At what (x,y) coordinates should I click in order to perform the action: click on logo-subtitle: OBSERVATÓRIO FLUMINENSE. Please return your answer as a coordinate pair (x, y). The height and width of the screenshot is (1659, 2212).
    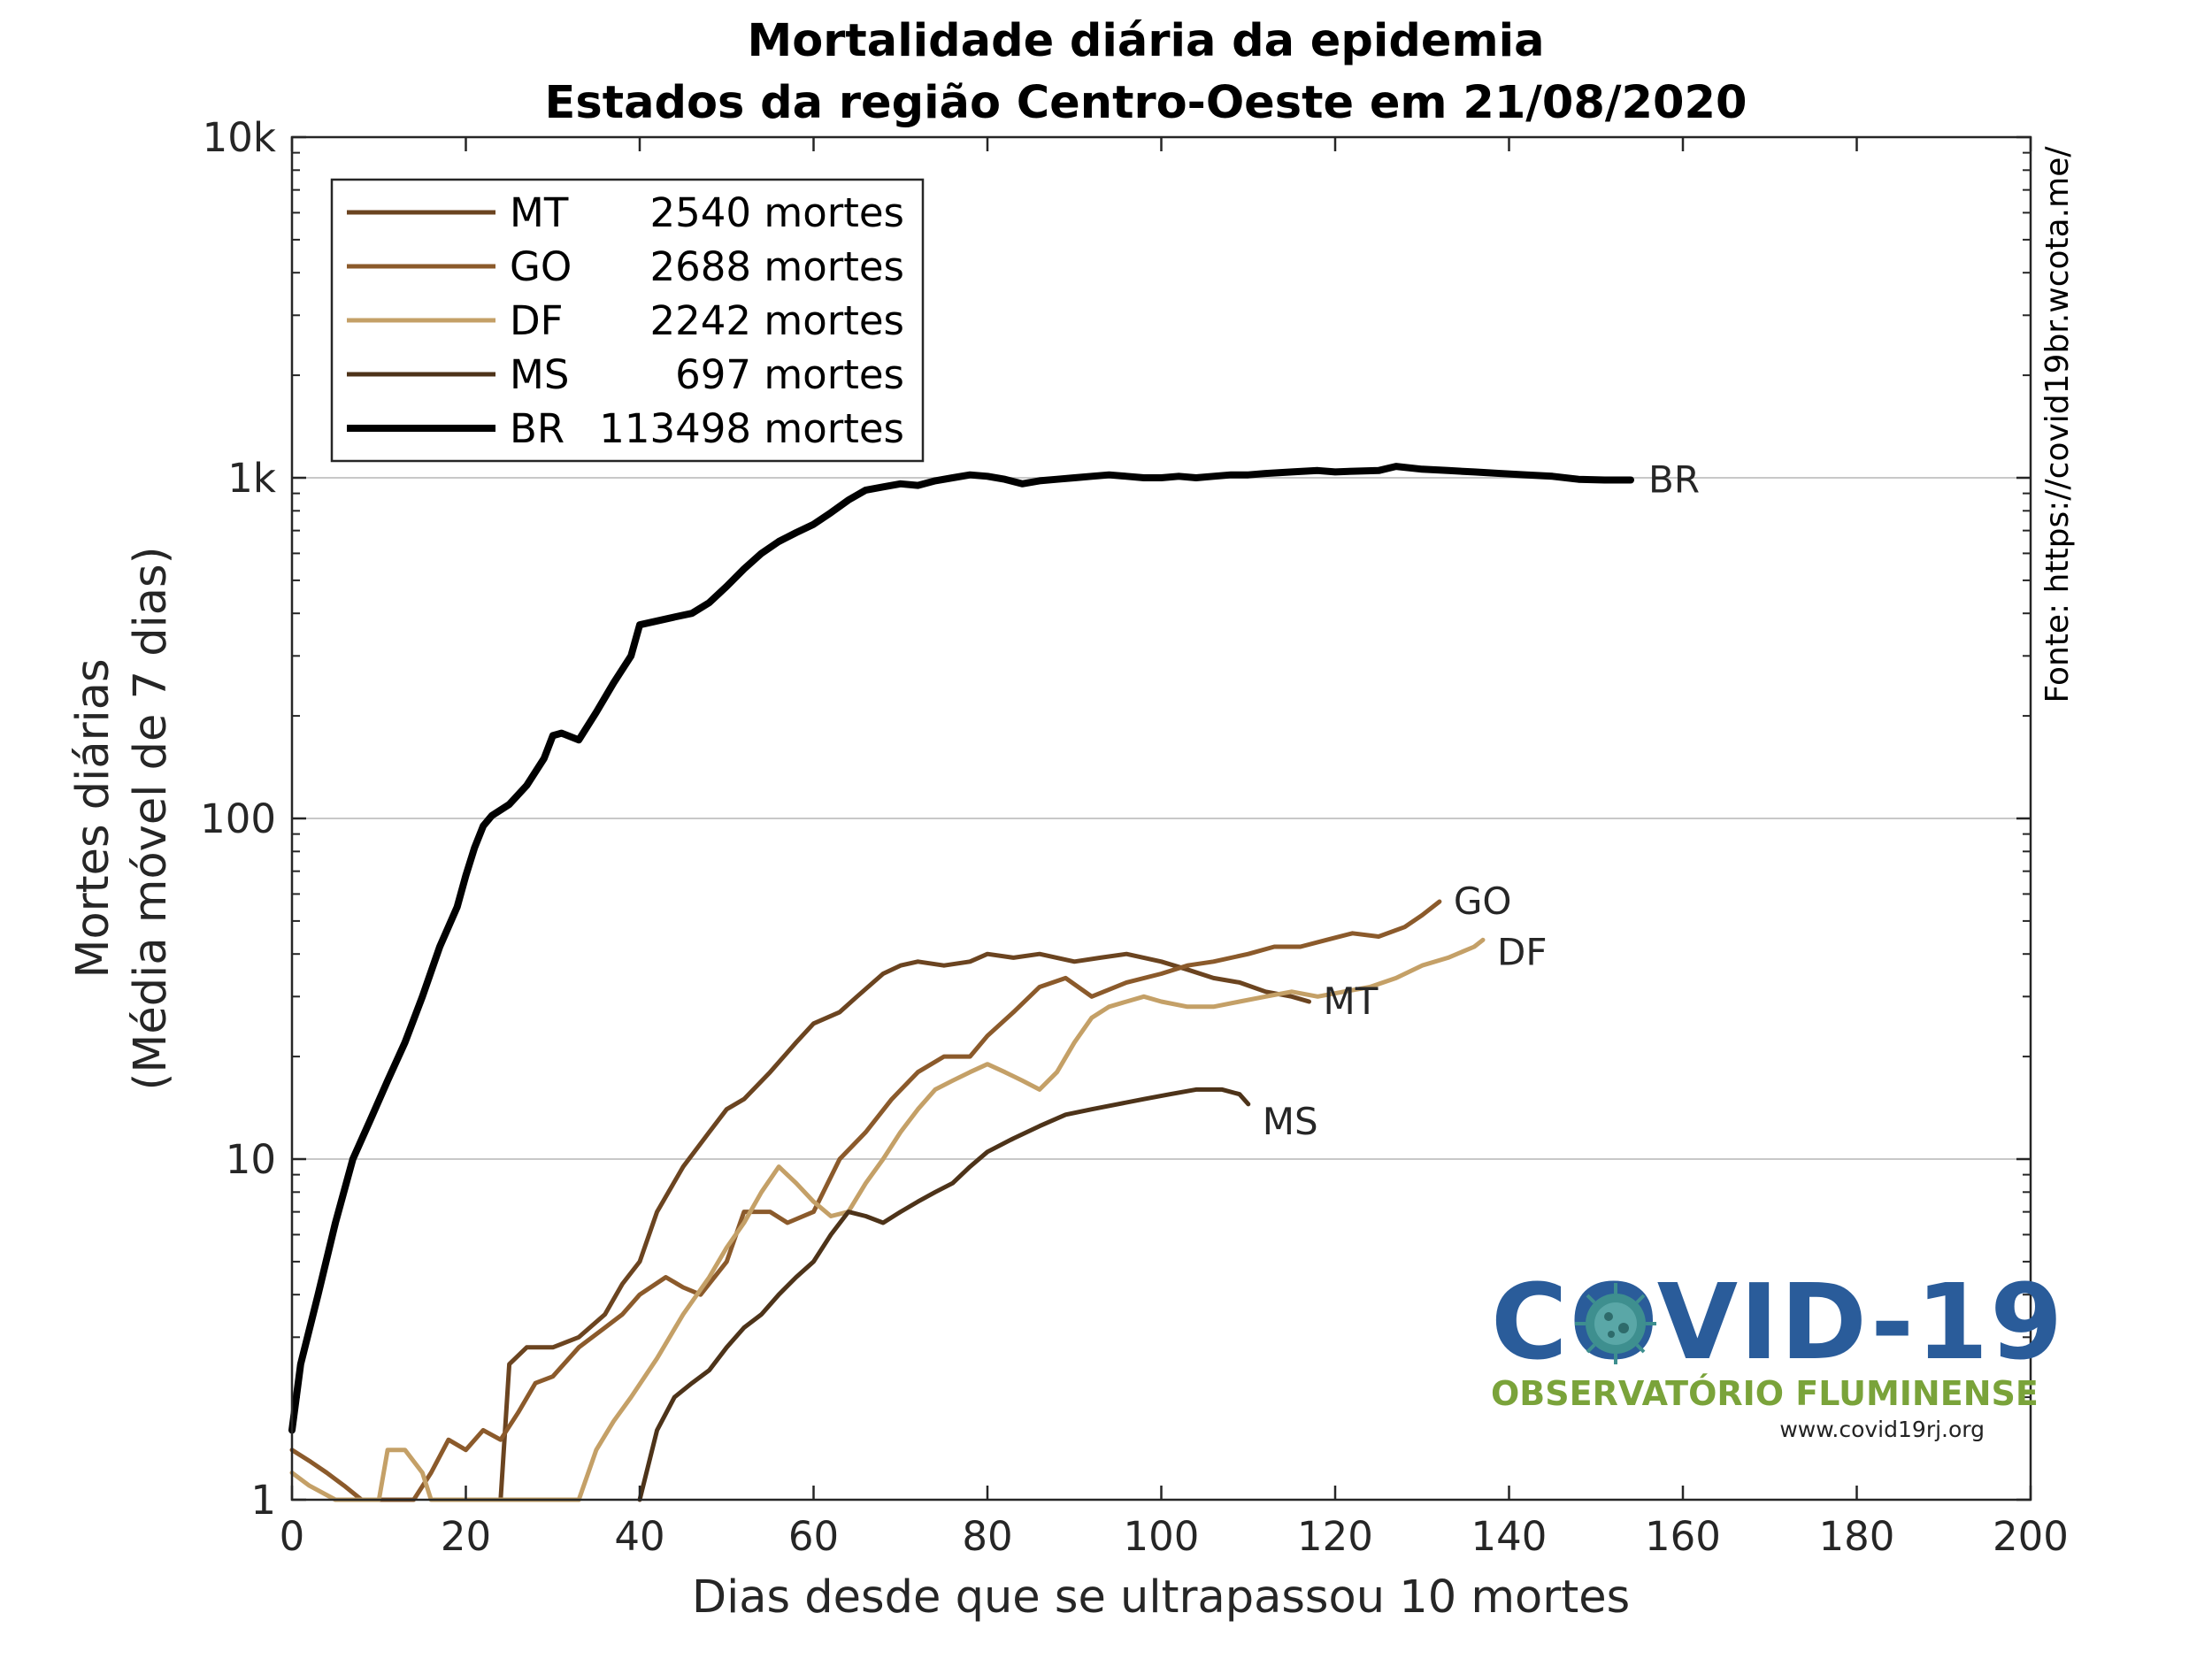
    Looking at the image, I should click on (1765, 1394).